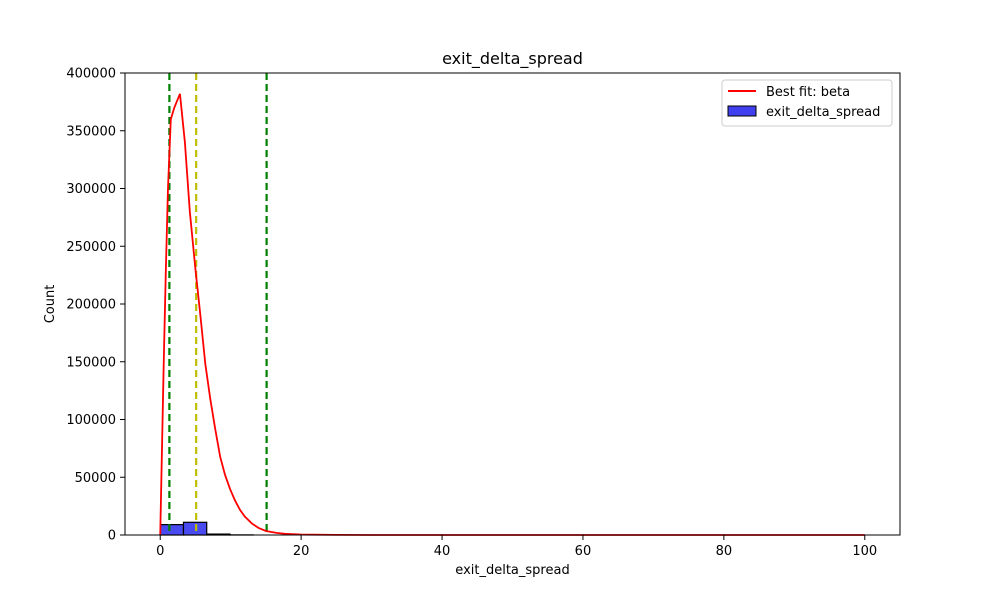 Image resolution: width=1000 pixels, height=600 pixels. What do you see at coordinates (50, 304) in the screenshot?
I see `y-axis-label: Count` at bounding box center [50, 304].